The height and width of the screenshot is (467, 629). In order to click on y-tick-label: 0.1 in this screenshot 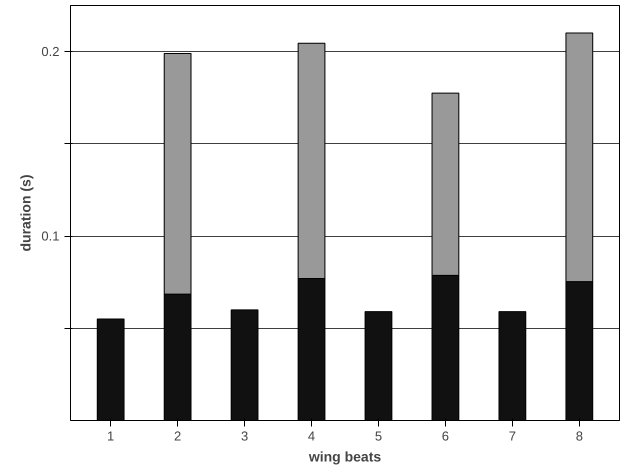, I will do `click(50, 236)`.